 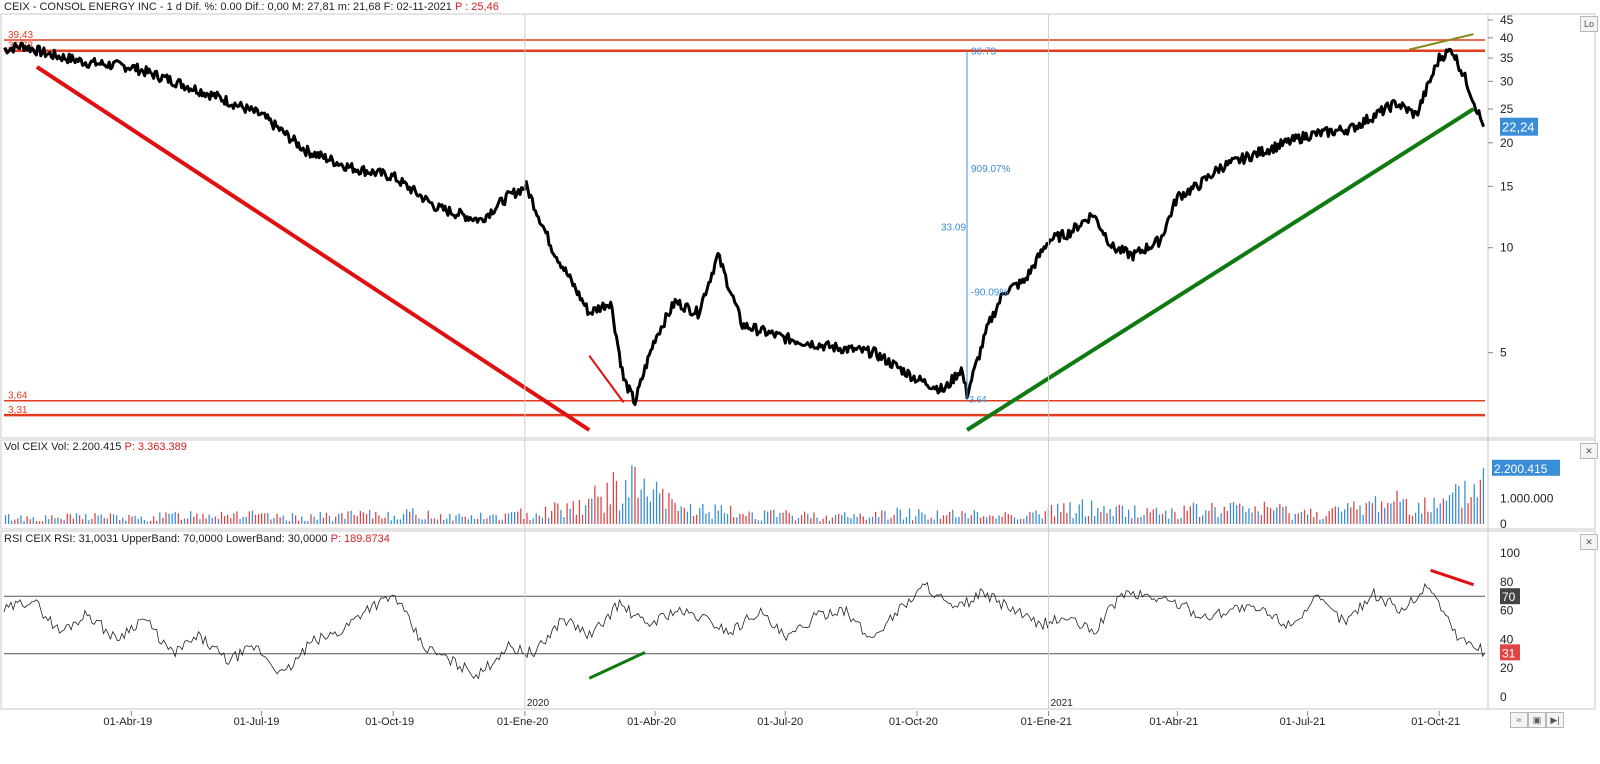 What do you see at coordinates (257, 722) in the screenshot?
I see `time-tick-label: 01-Jul-19` at bounding box center [257, 722].